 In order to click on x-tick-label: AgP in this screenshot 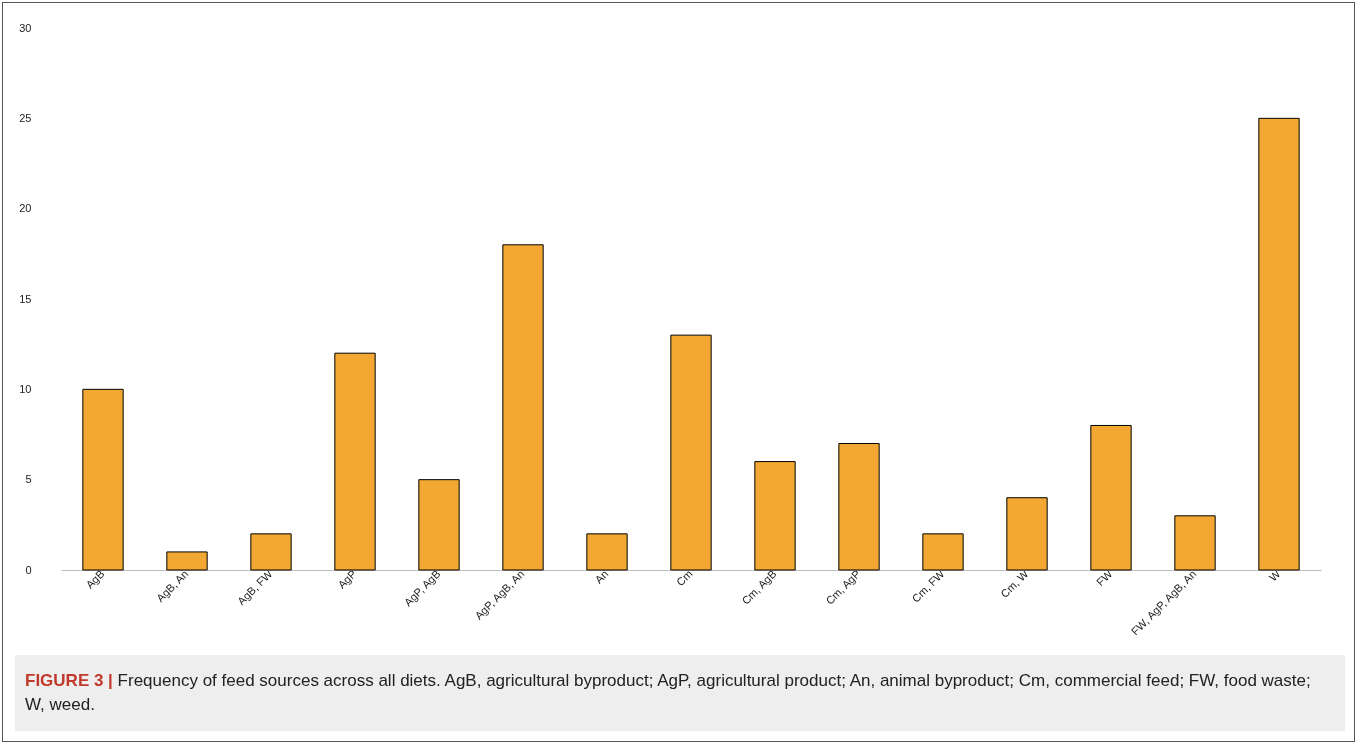, I will do `click(347, 579)`.